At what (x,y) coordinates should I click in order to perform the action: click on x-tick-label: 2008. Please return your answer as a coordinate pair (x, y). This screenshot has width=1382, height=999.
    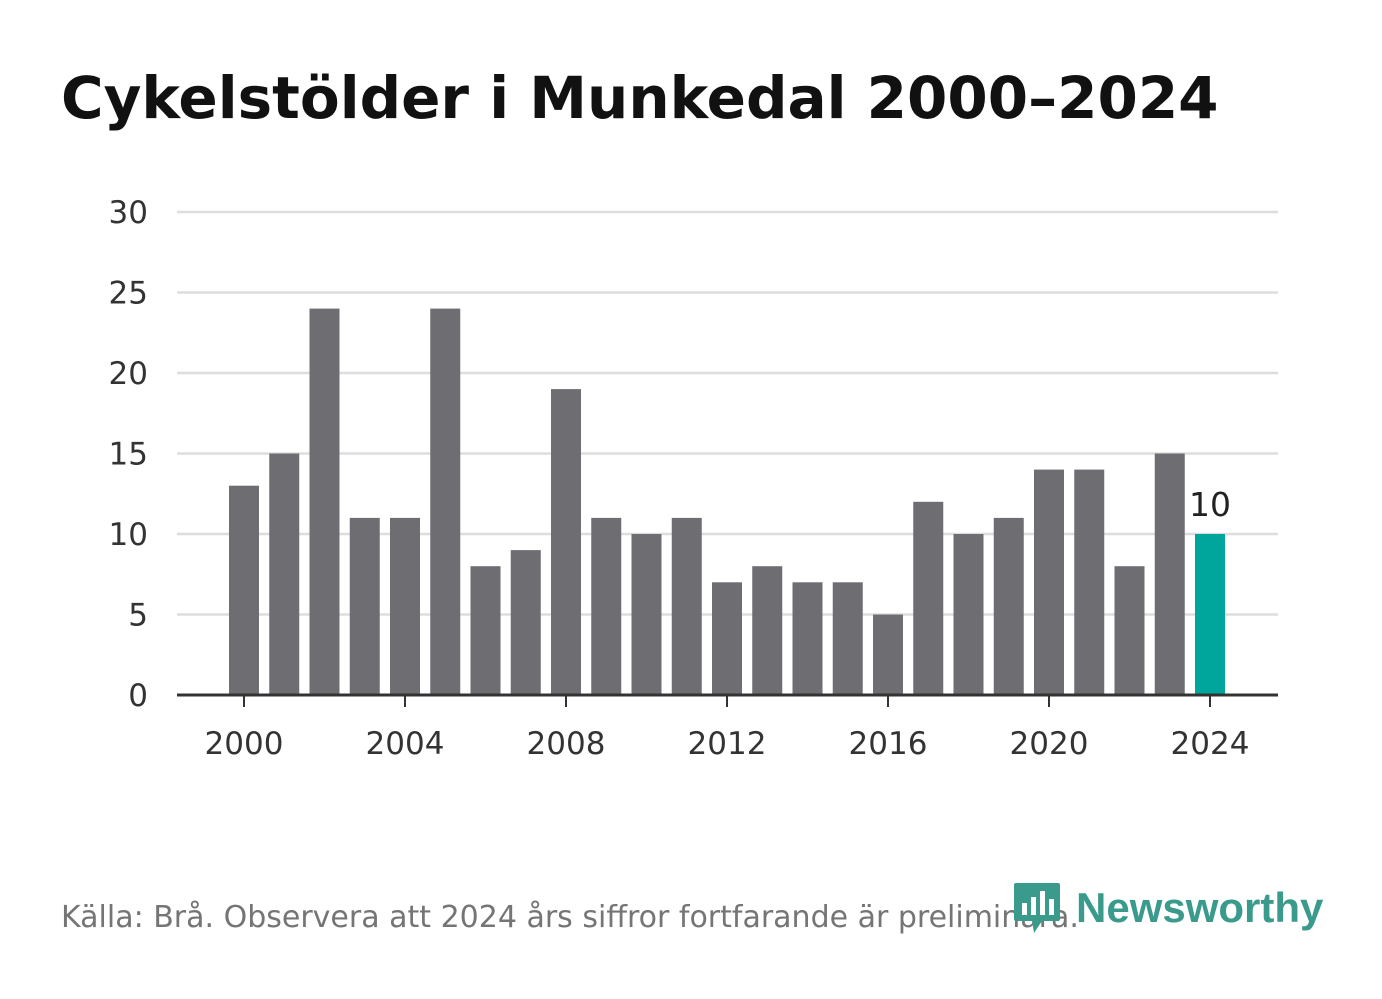
    Looking at the image, I should click on (566, 744).